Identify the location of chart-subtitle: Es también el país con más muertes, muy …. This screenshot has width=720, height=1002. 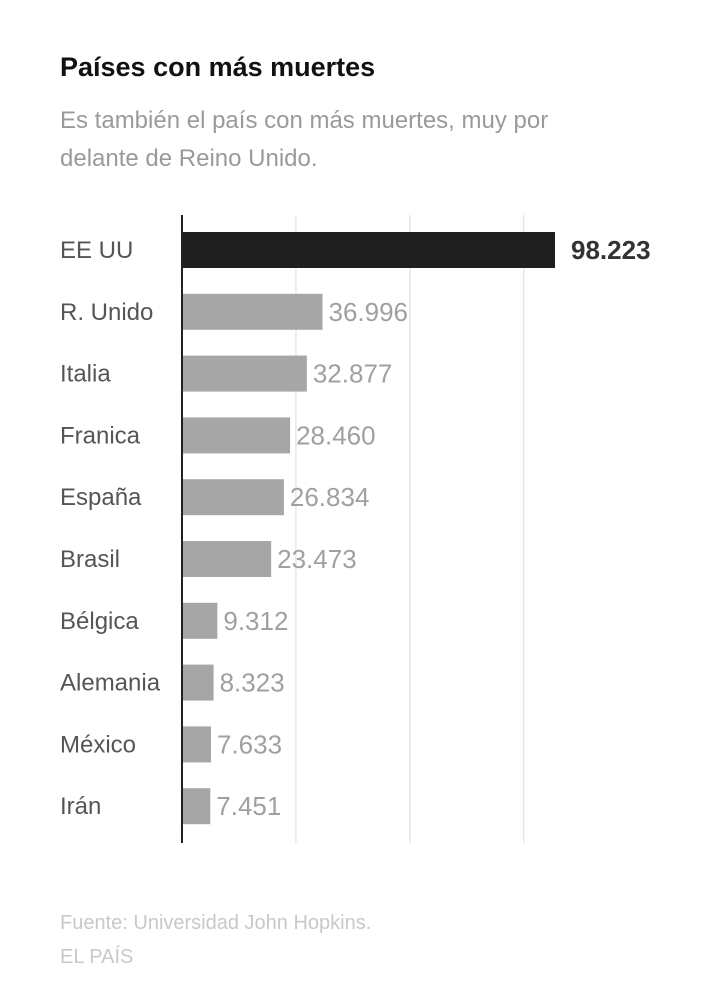
(304, 139).